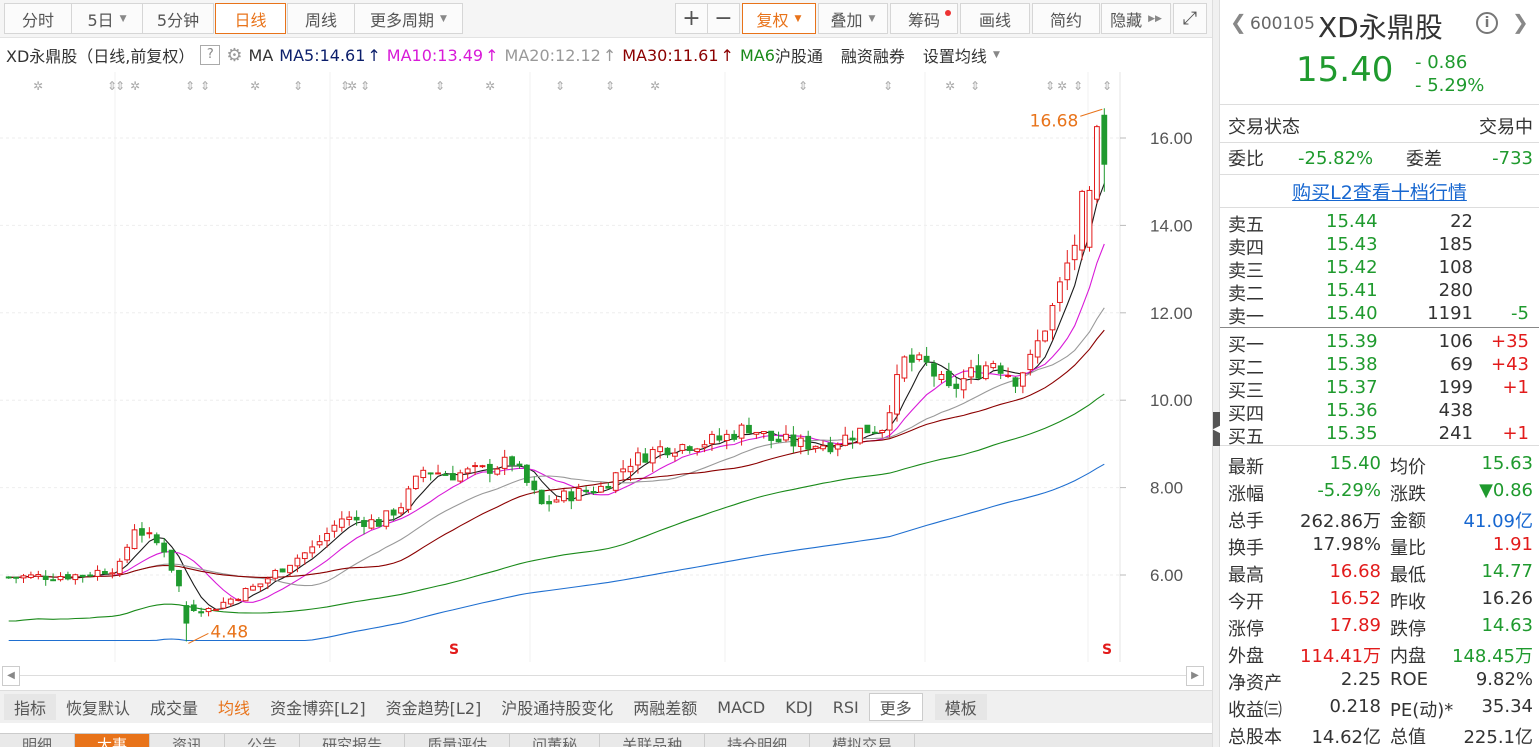  I want to click on tab-dashi: 大事, so click(113, 740).